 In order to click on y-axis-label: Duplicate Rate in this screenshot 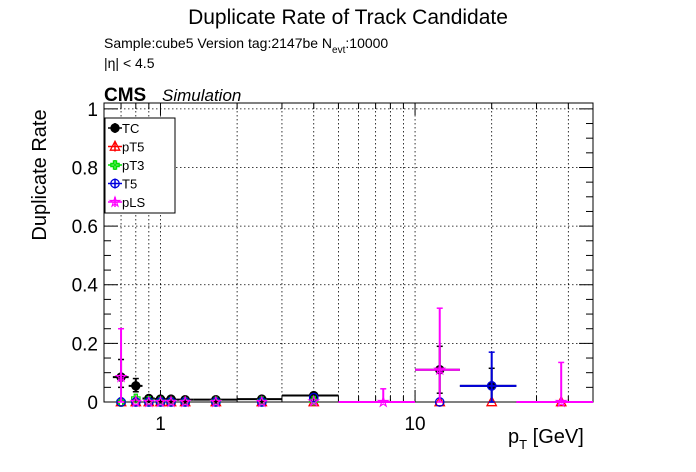, I will do `click(40, 174)`.